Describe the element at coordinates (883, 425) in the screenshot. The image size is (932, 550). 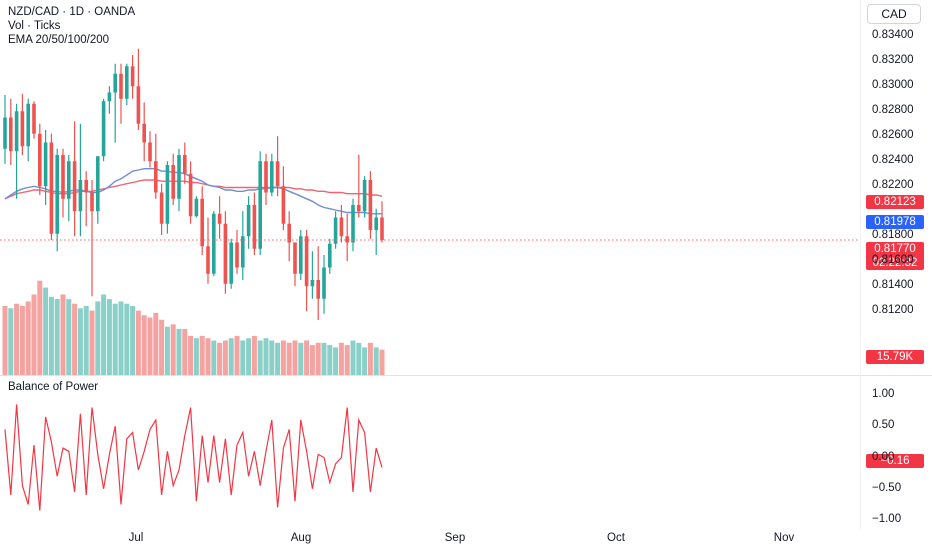
I see `bop-tick-label: 0.50` at that location.